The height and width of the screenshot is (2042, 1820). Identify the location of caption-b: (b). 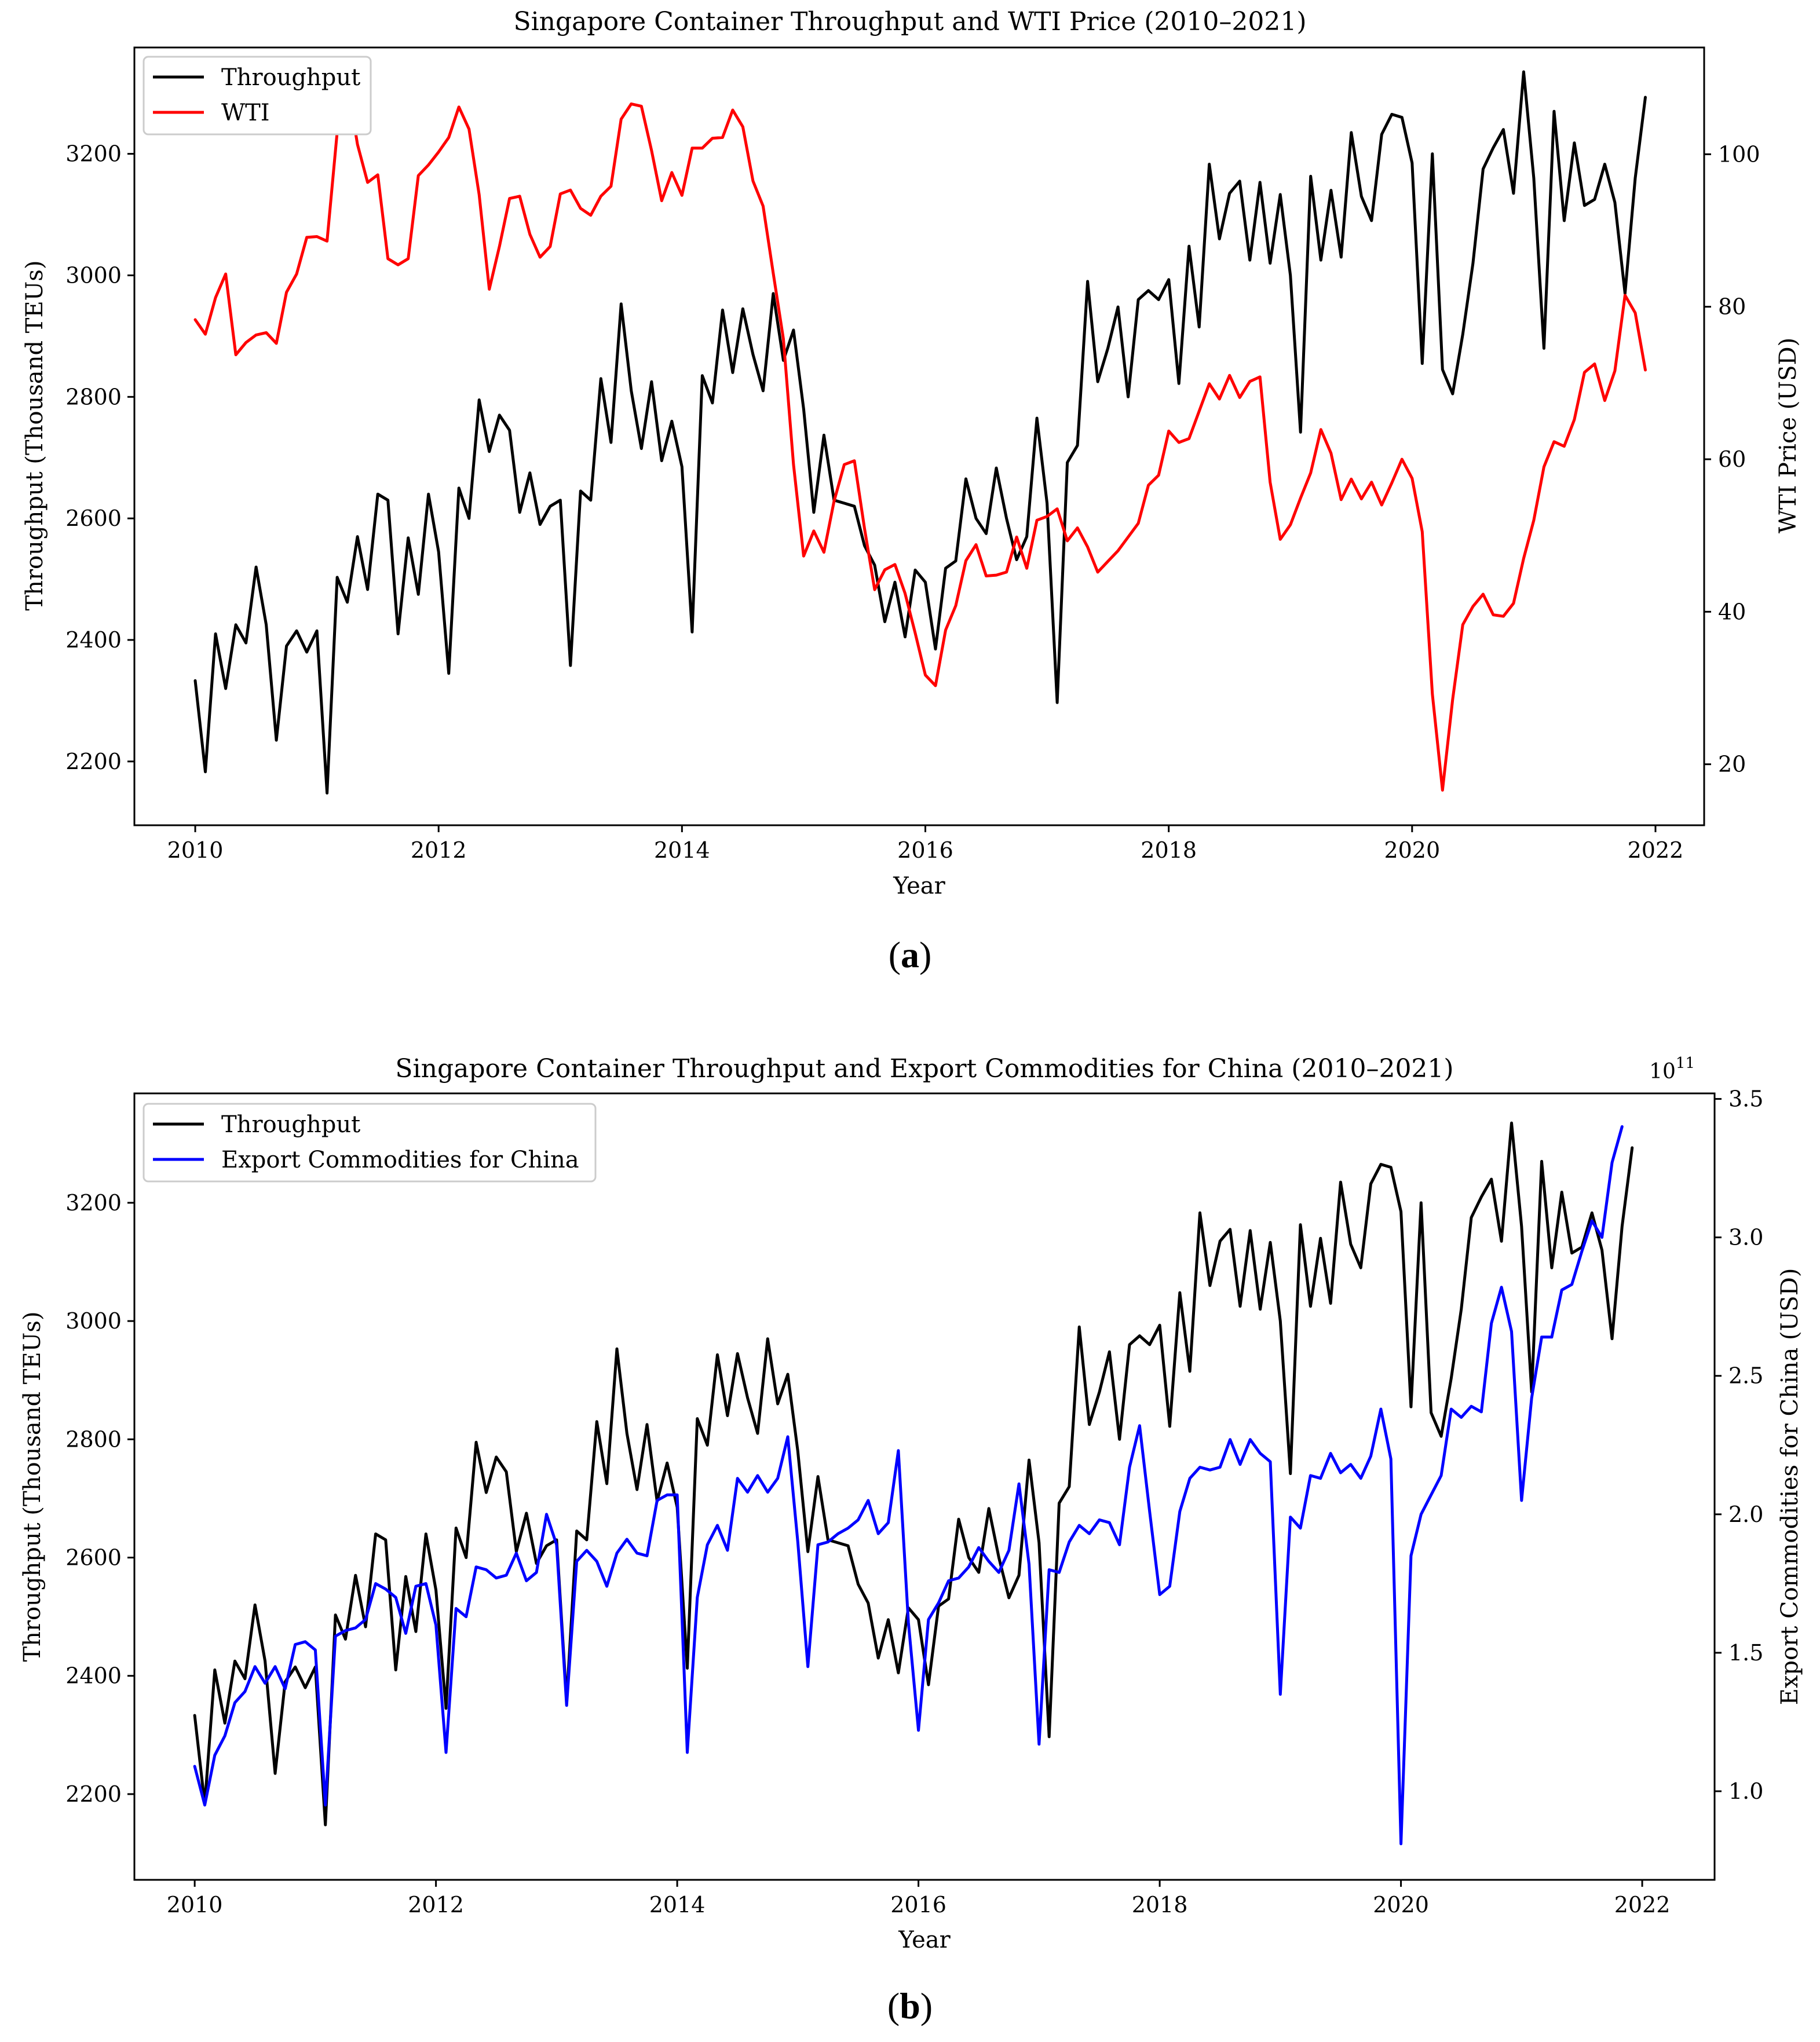
(910, 2005).